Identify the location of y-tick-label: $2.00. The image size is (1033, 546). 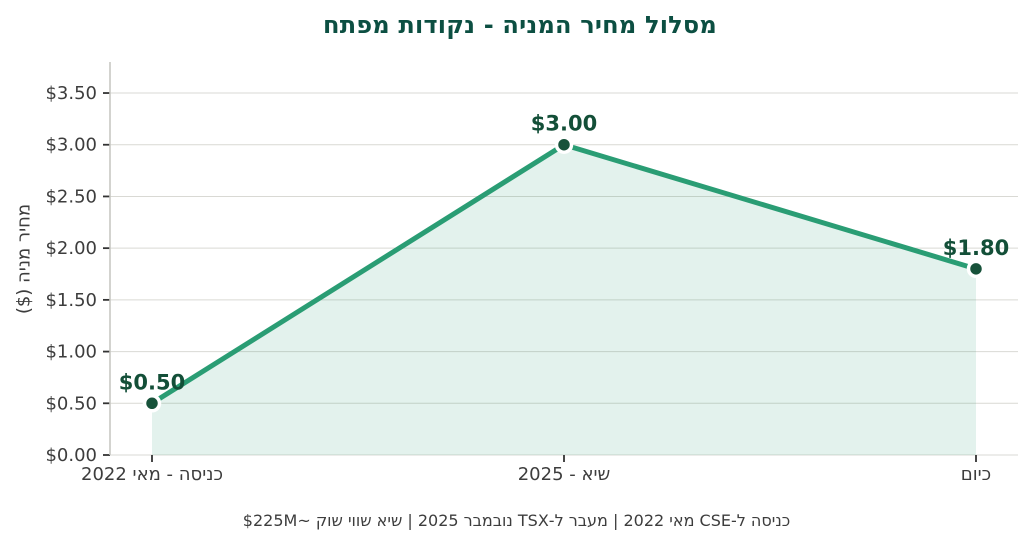
(71, 248).